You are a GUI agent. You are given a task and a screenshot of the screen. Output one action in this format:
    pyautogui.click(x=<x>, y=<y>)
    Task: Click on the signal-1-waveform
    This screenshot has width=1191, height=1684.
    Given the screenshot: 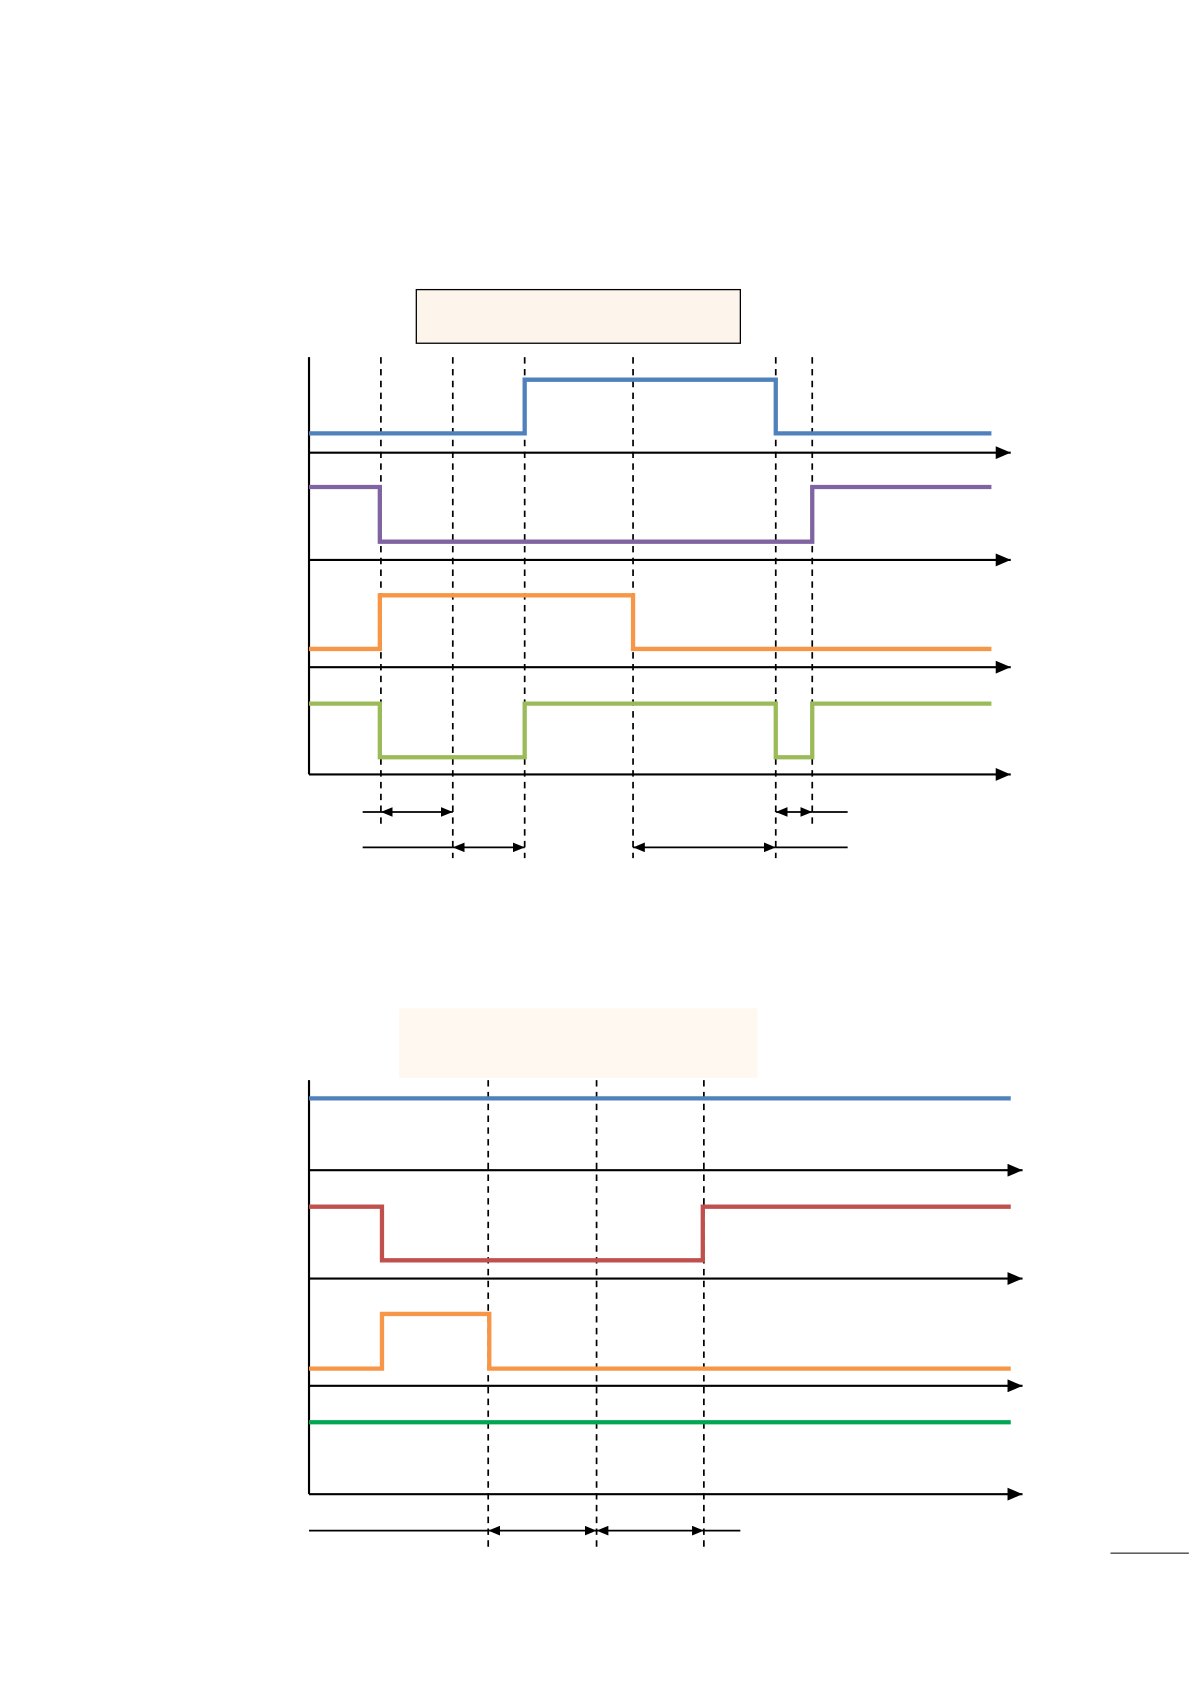 What is the action you would take?
    pyautogui.click(x=650, y=406)
    